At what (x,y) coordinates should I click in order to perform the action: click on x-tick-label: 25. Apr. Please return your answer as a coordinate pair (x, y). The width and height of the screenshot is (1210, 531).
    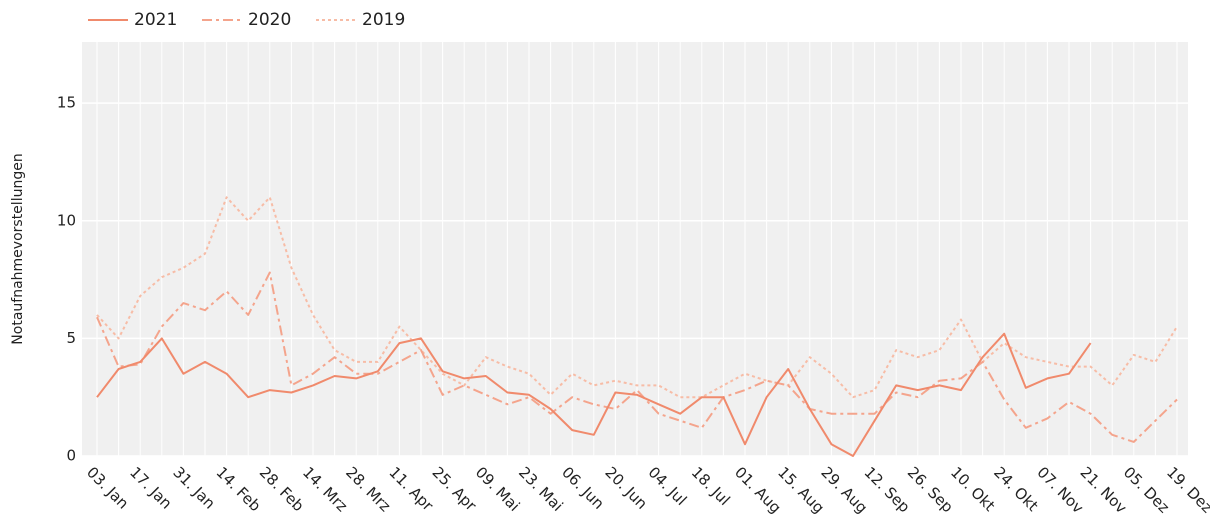
    Looking at the image, I should click on (455, 489).